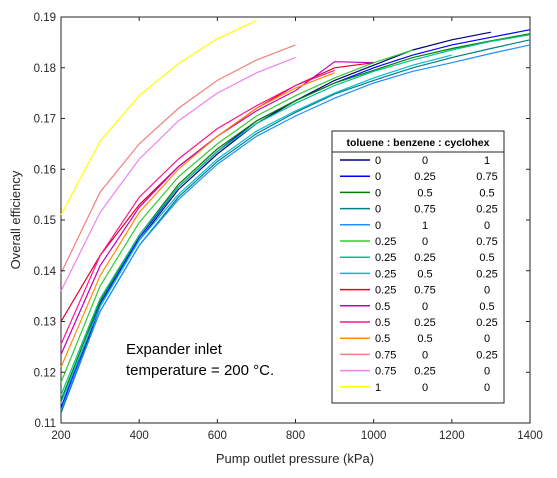 The width and height of the screenshot is (557, 478). I want to click on y-axis-label: Overall efficiency, so click(15, 219).